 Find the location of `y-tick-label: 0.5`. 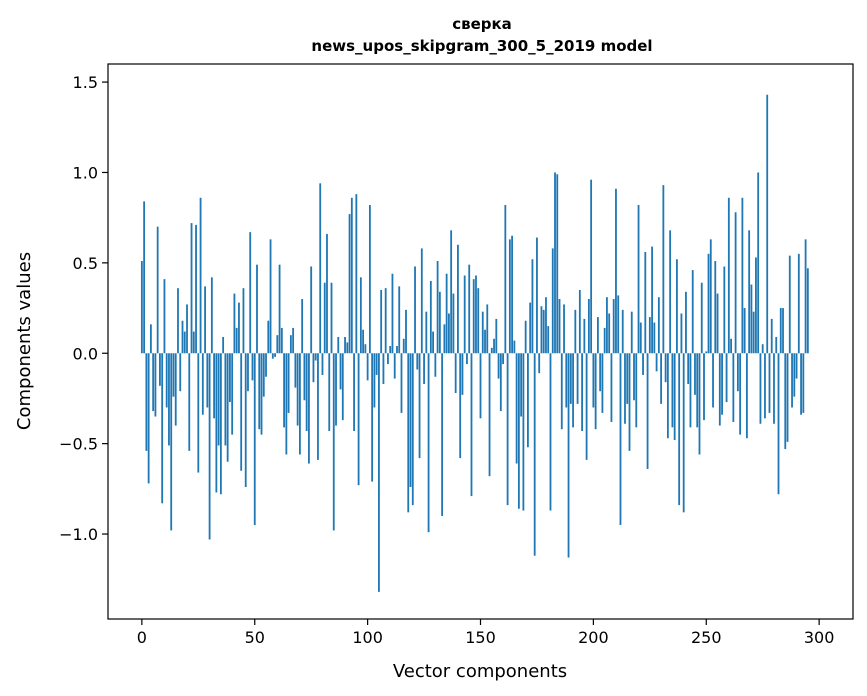

y-tick-label: 0.5 is located at coordinates (85, 263).